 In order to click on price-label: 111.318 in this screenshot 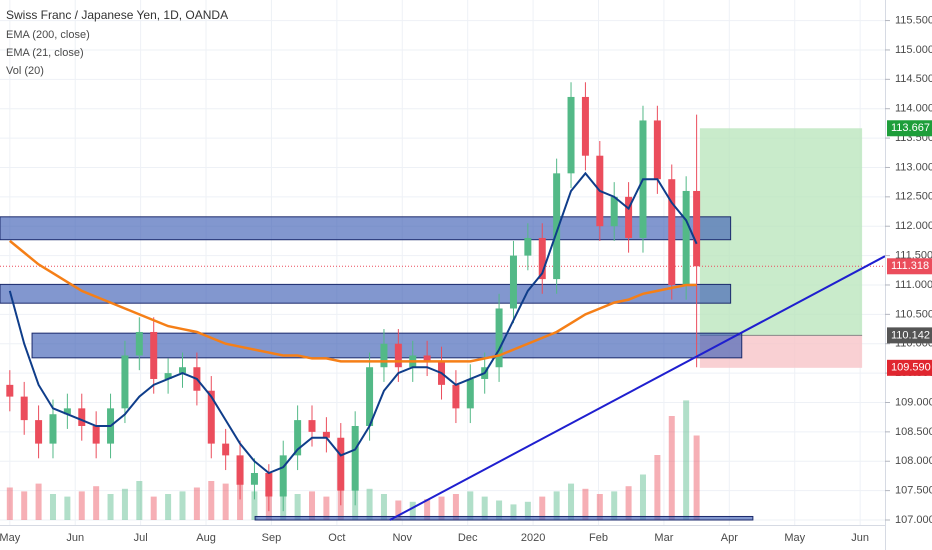, I will do `click(910, 266)`.